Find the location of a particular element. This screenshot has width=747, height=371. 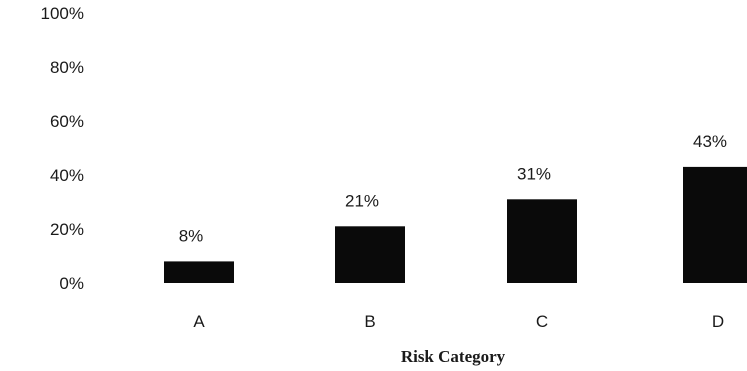

bar-c is located at coordinates (542, 241).